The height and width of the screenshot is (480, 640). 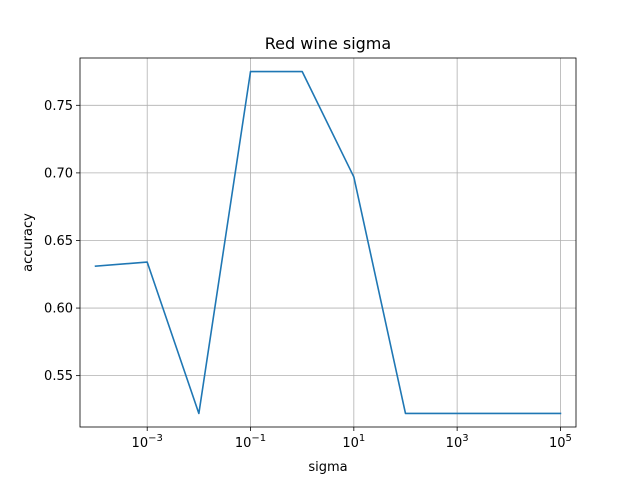 I want to click on x-tick-label: 10³, so click(x=457, y=442).